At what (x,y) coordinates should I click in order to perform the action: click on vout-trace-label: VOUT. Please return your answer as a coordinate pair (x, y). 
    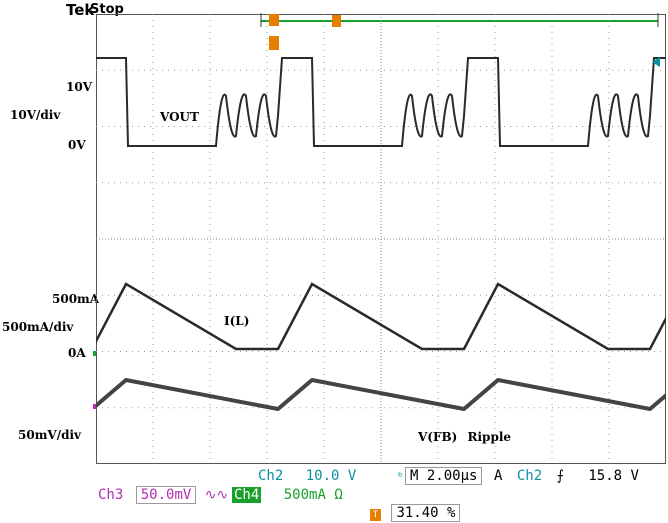
    Looking at the image, I should click on (179, 117).